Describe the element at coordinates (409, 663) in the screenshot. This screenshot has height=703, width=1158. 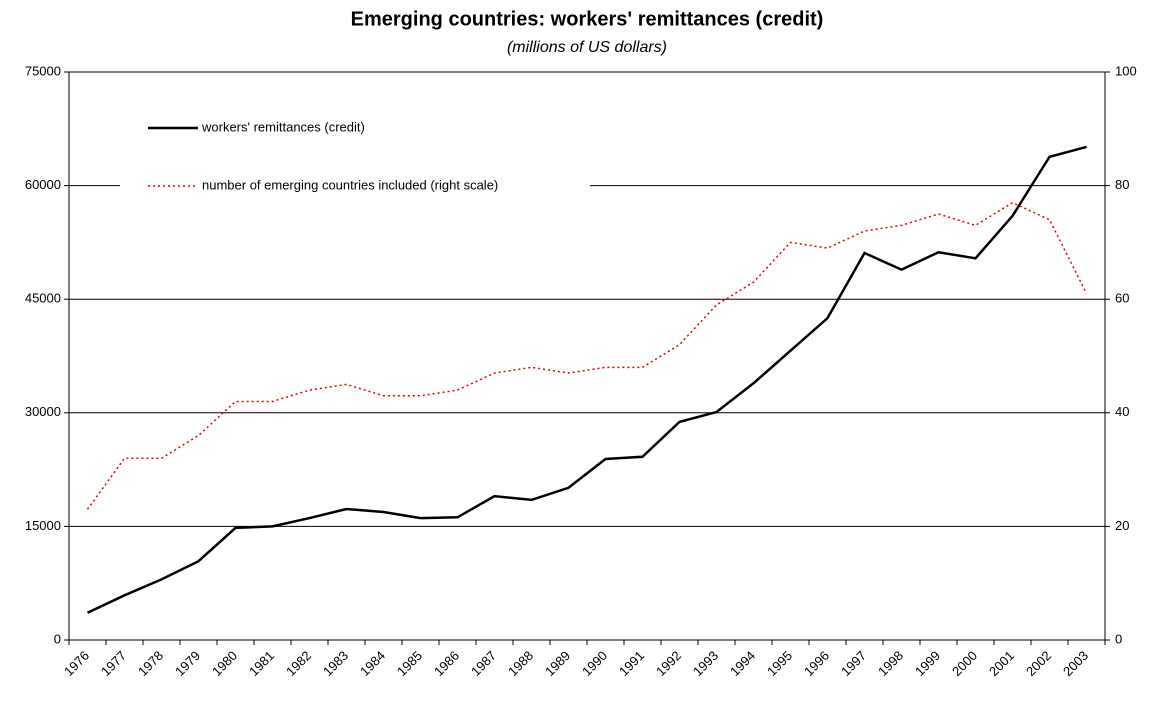
I see `x-tick-label: 1985` at that location.